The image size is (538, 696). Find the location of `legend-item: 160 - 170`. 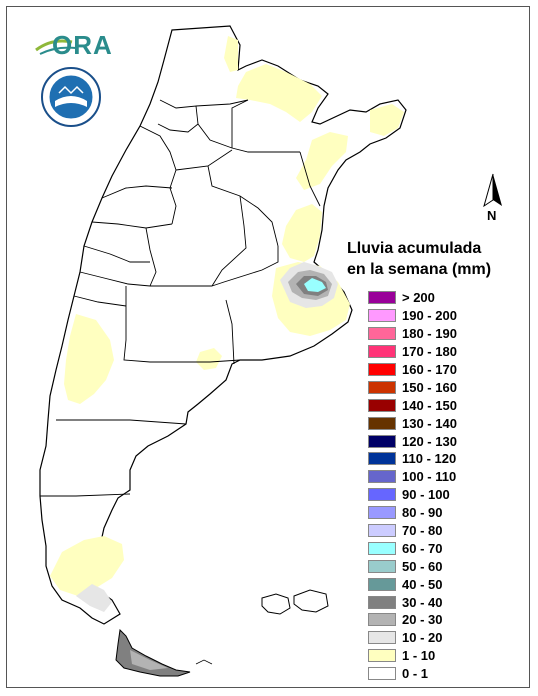

legend-item: 160 - 170 is located at coordinates (412, 370).